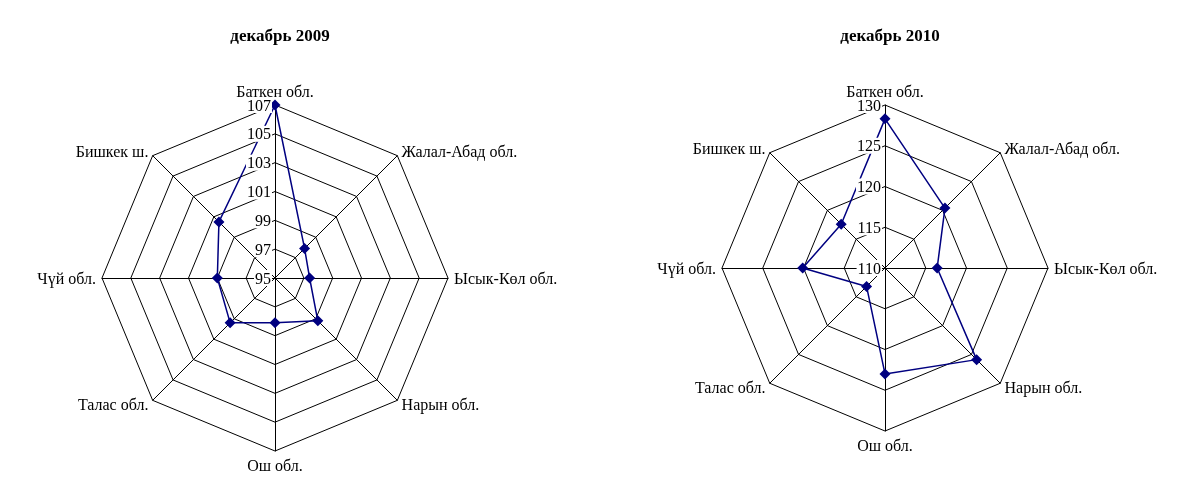  I want to click on y-tick-label: 125, so click(869, 146).